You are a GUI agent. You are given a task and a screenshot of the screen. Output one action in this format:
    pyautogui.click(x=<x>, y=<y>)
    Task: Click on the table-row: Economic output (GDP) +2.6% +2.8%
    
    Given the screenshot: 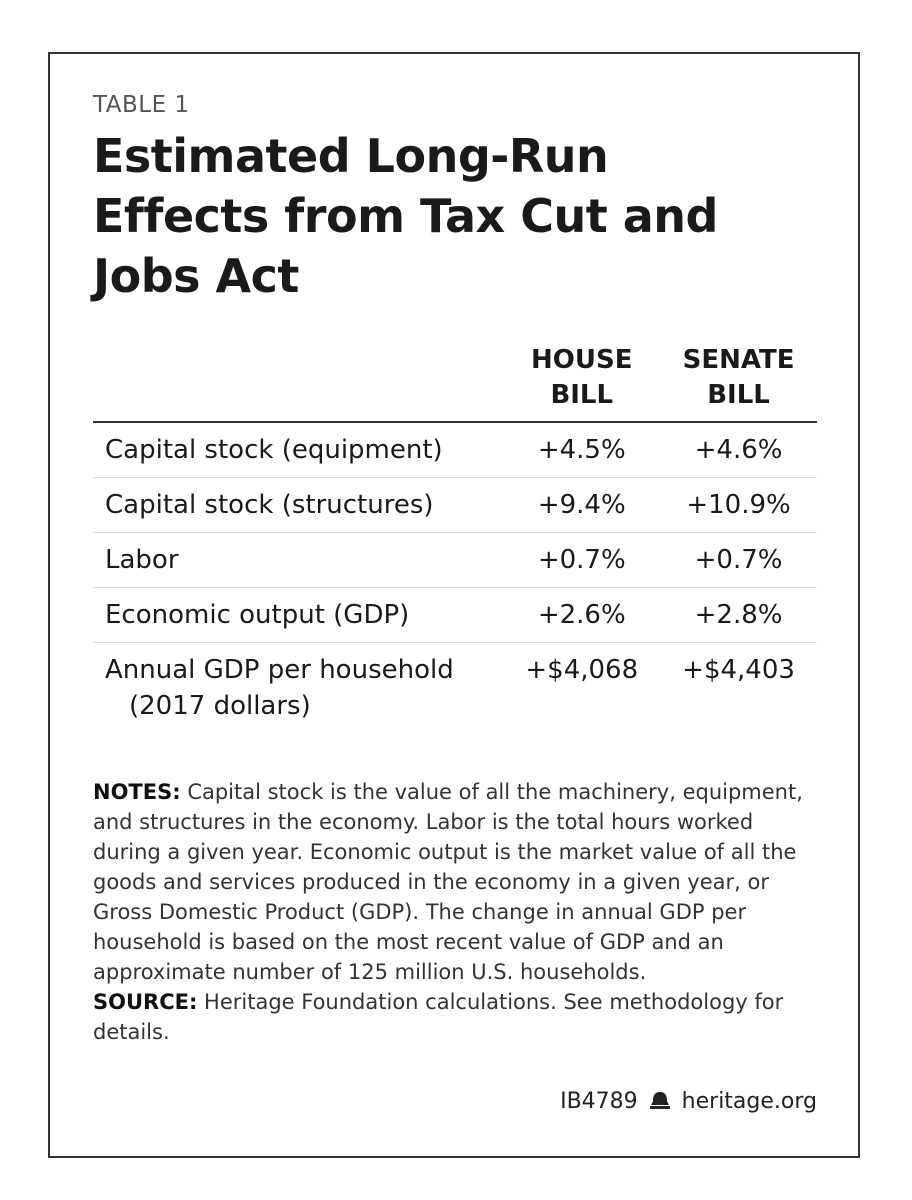 What is the action you would take?
    pyautogui.click(x=455, y=615)
    